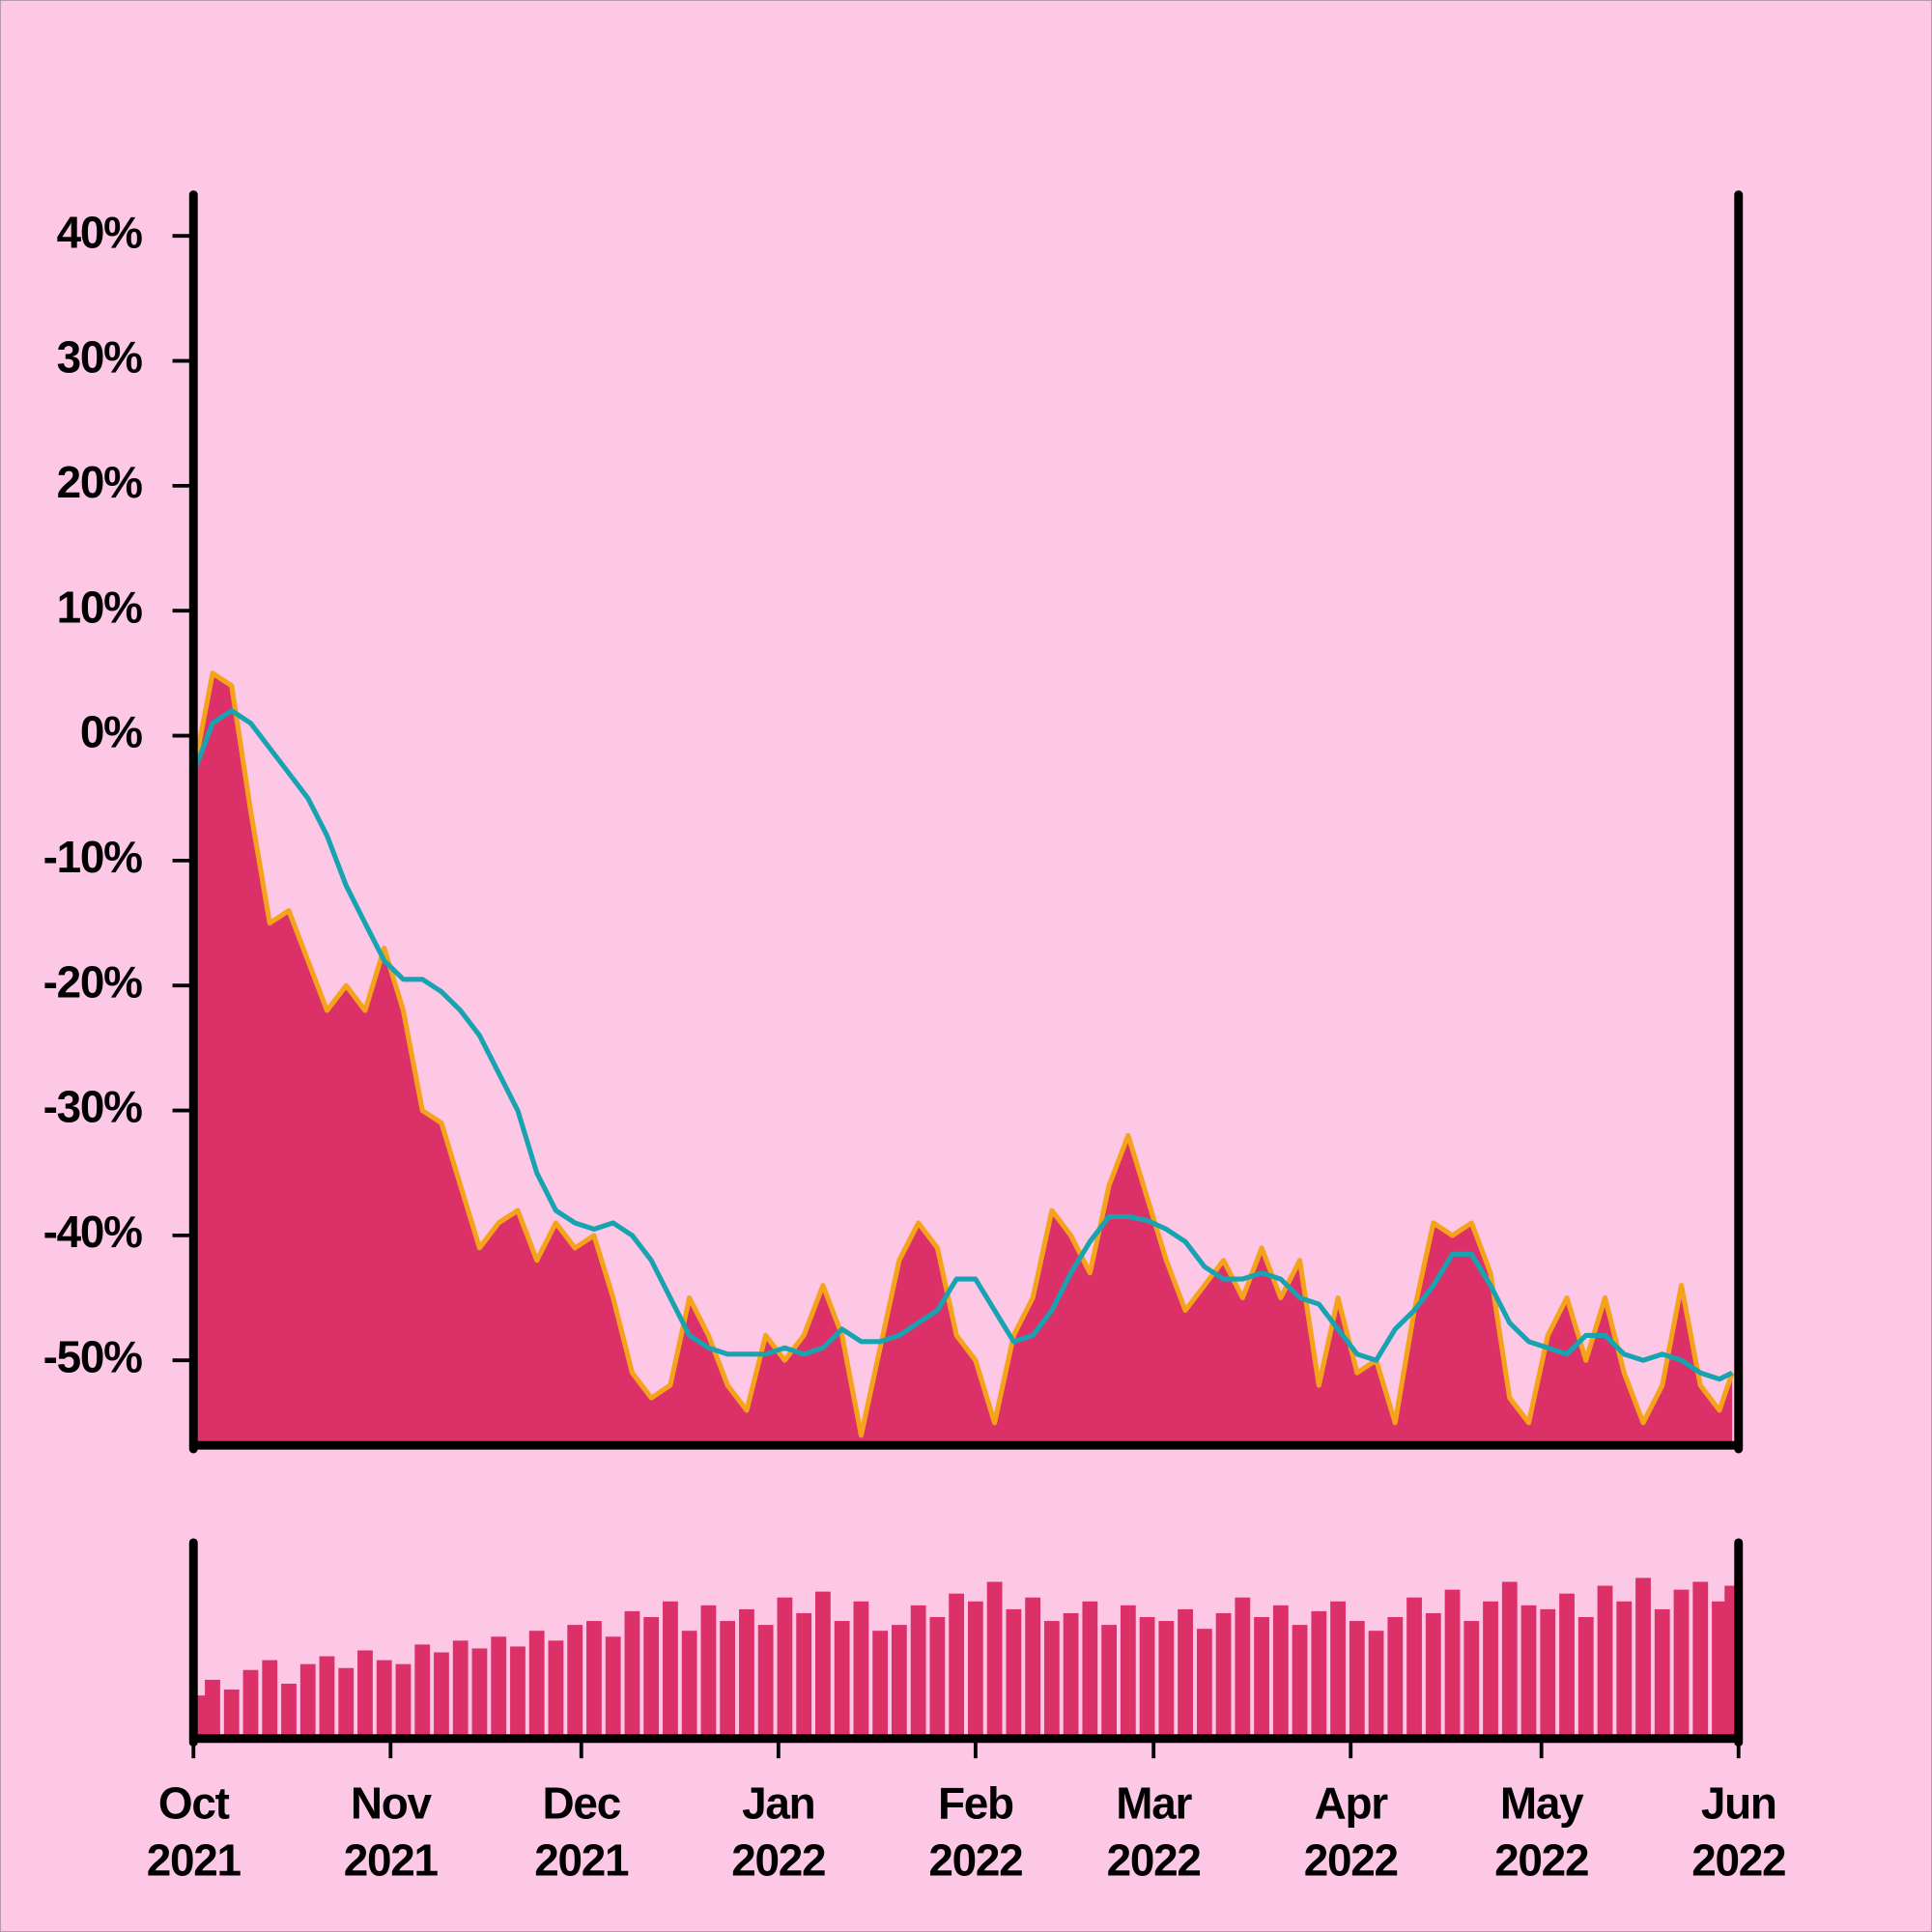 This screenshot has height=1932, width=1932. Describe the element at coordinates (93, 857) in the screenshot. I see `y-tick-label: -10%` at that location.